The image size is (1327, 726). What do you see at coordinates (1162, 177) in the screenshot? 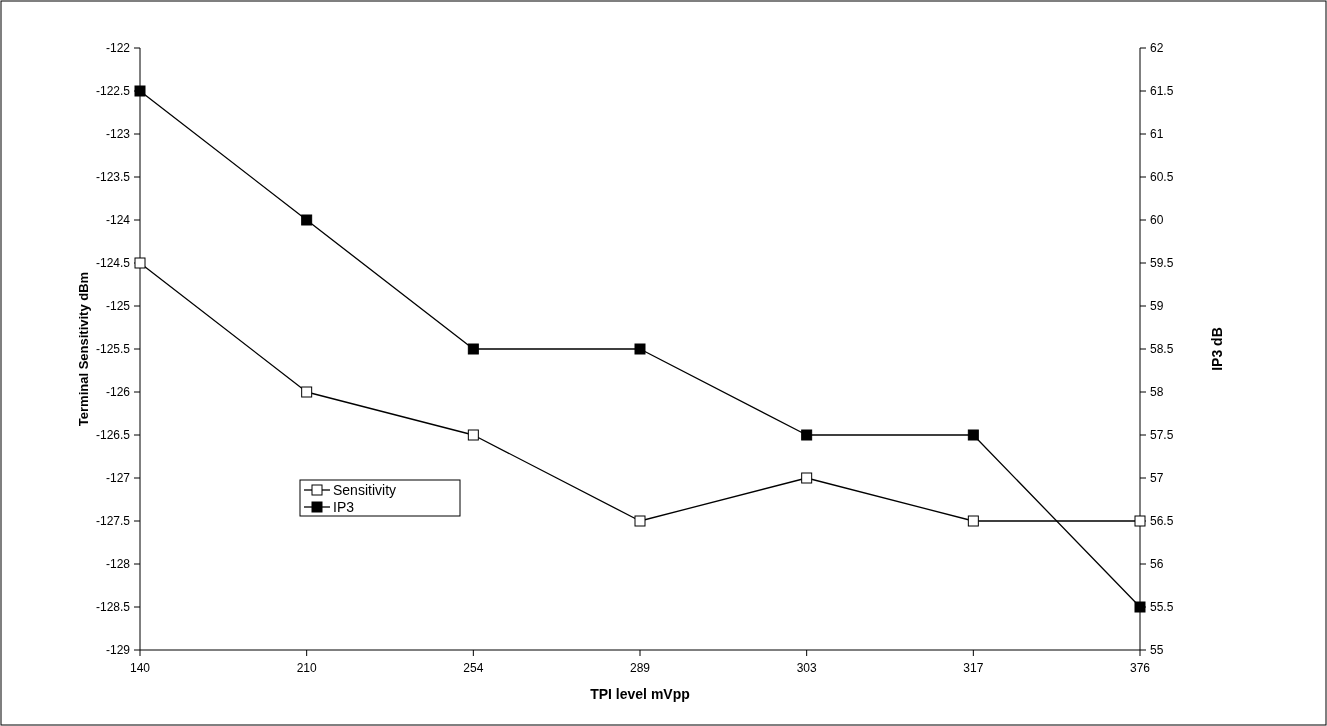
I see `y2-tick-label: 60.5` at bounding box center [1162, 177].